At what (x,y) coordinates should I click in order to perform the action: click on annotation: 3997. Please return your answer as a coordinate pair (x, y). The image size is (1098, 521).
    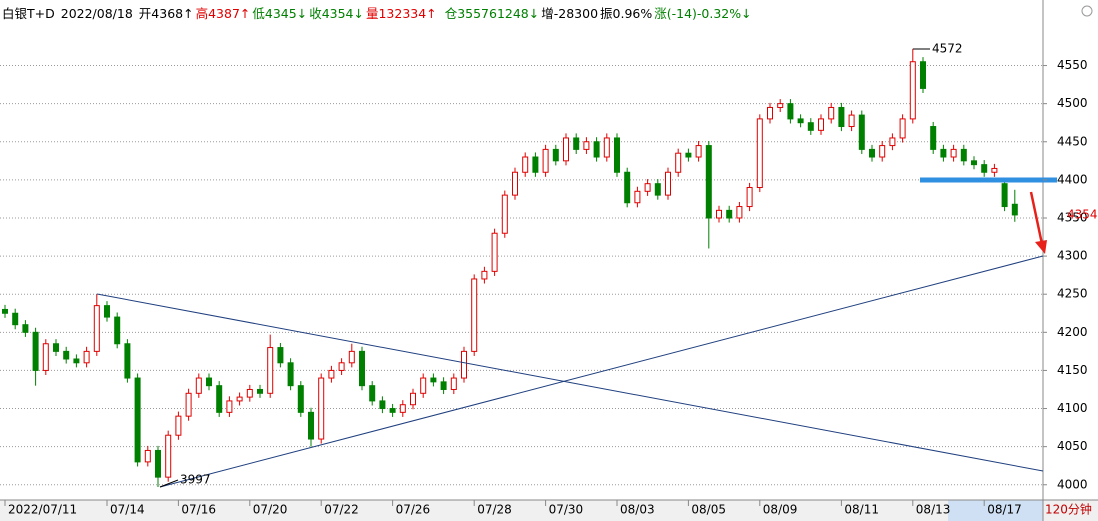
    Looking at the image, I should click on (195, 480).